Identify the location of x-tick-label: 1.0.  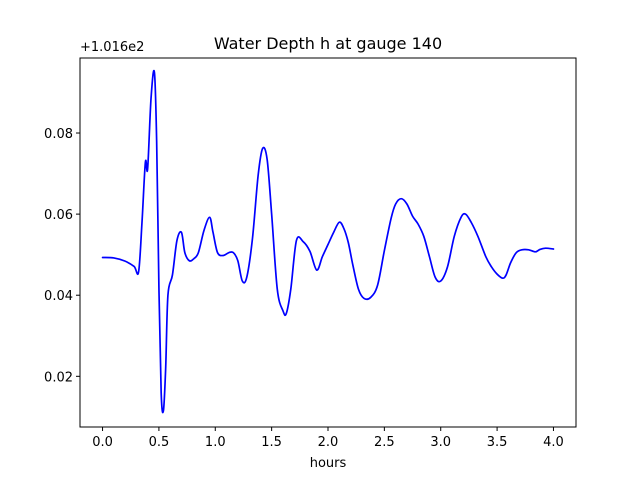
(215, 442).